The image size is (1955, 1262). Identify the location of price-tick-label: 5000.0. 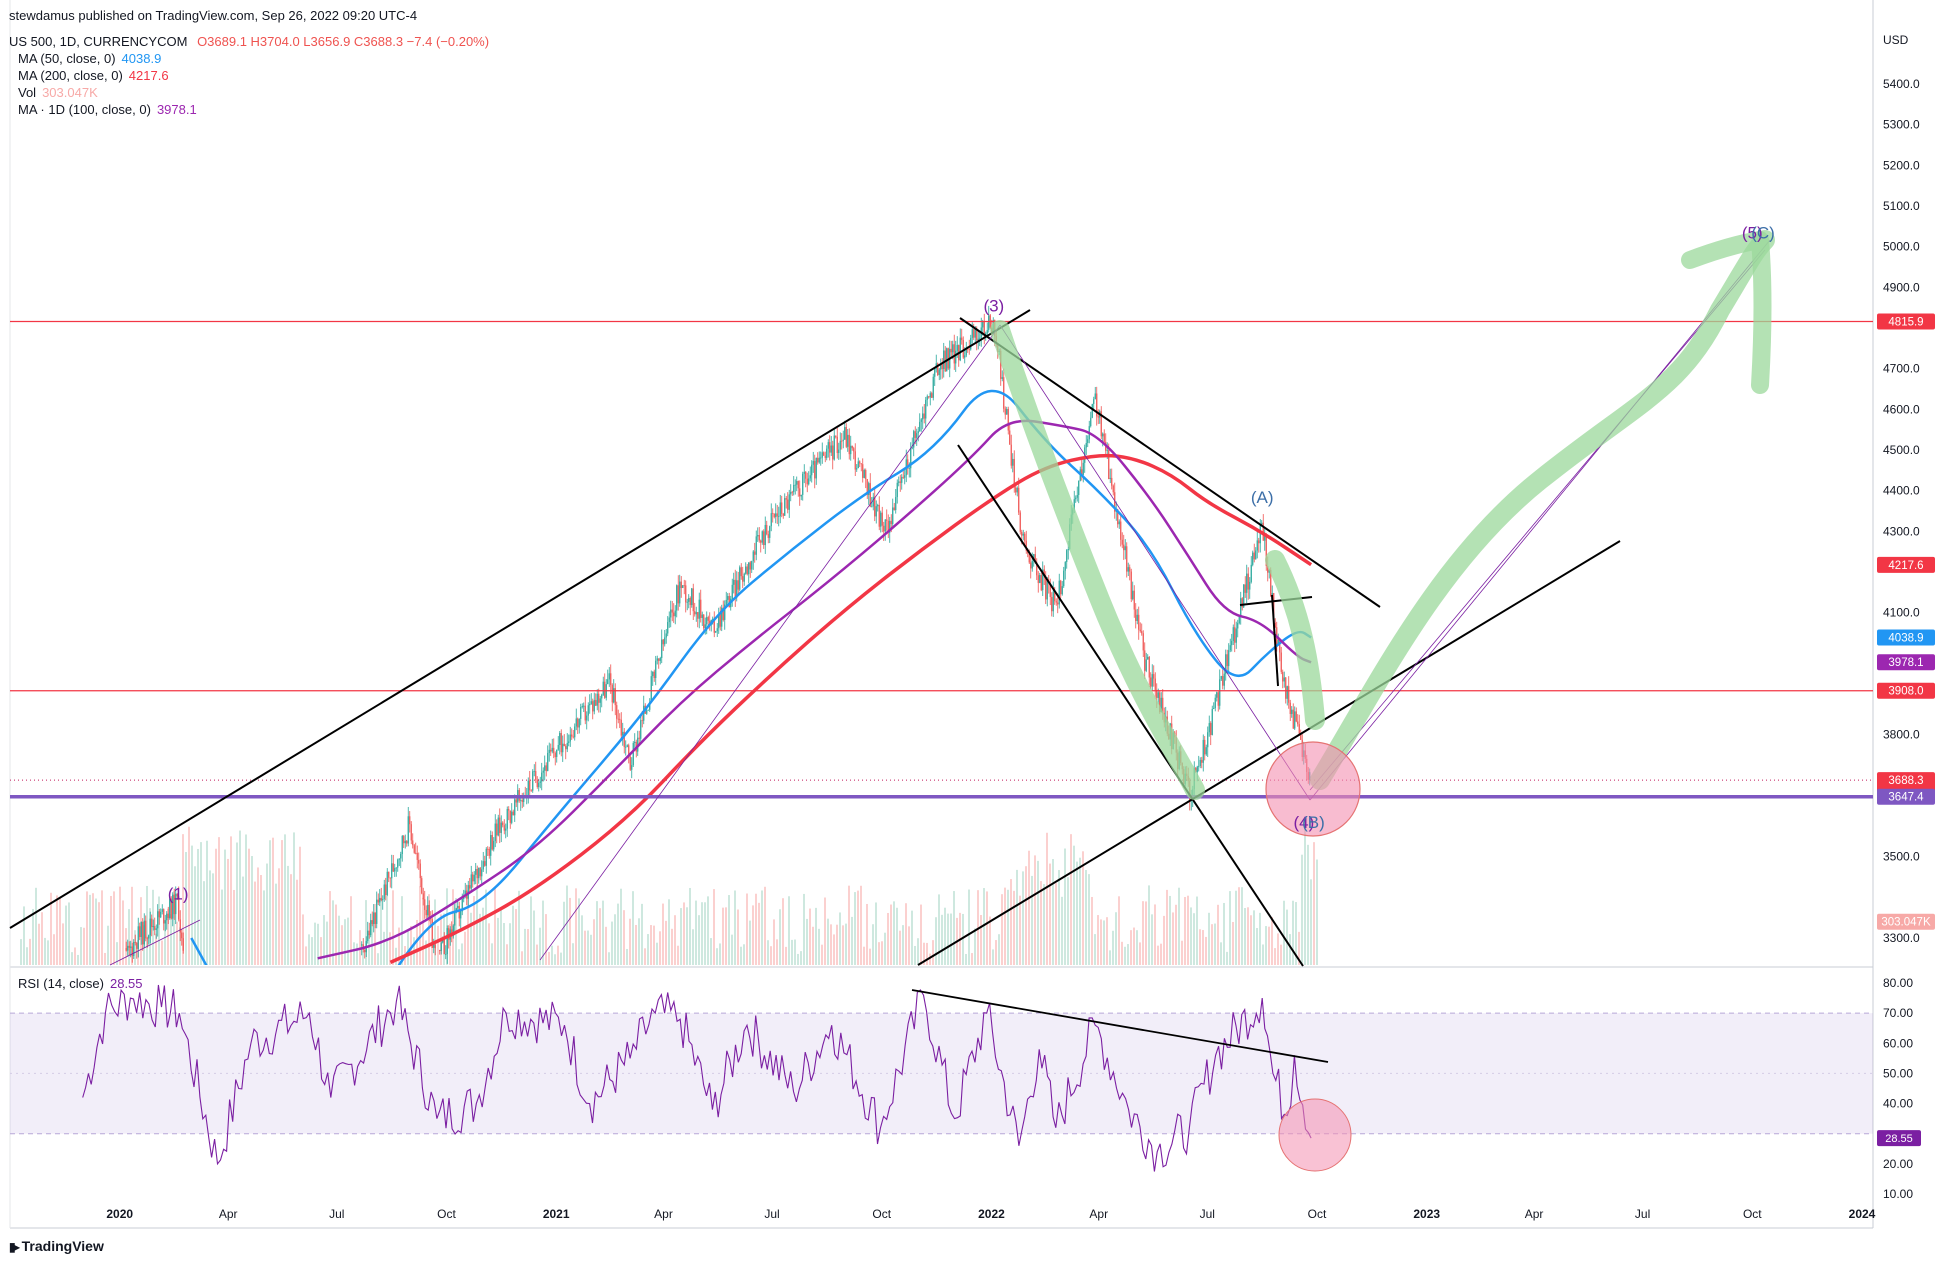
(1901, 247).